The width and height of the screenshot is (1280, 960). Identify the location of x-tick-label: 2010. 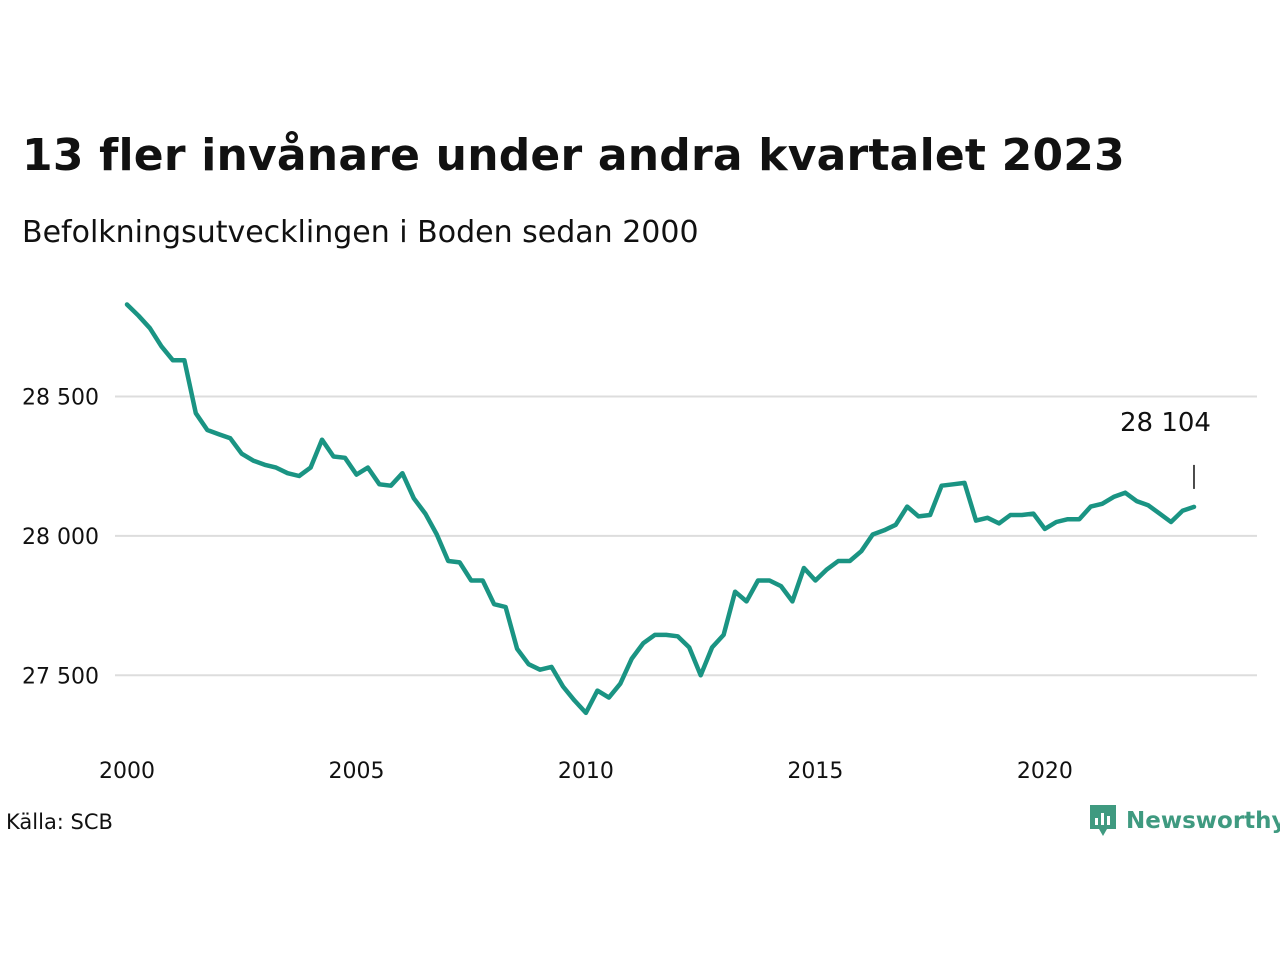
(586, 771).